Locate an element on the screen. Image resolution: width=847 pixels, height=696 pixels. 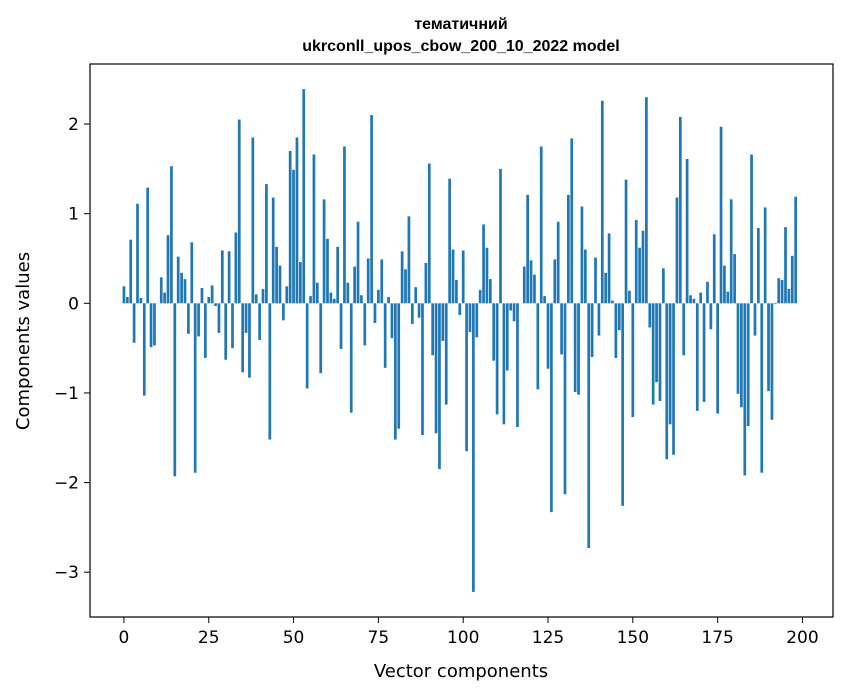
y-axis-ticks: −3 −2 −1 0 1 2 is located at coordinates (72, 349).